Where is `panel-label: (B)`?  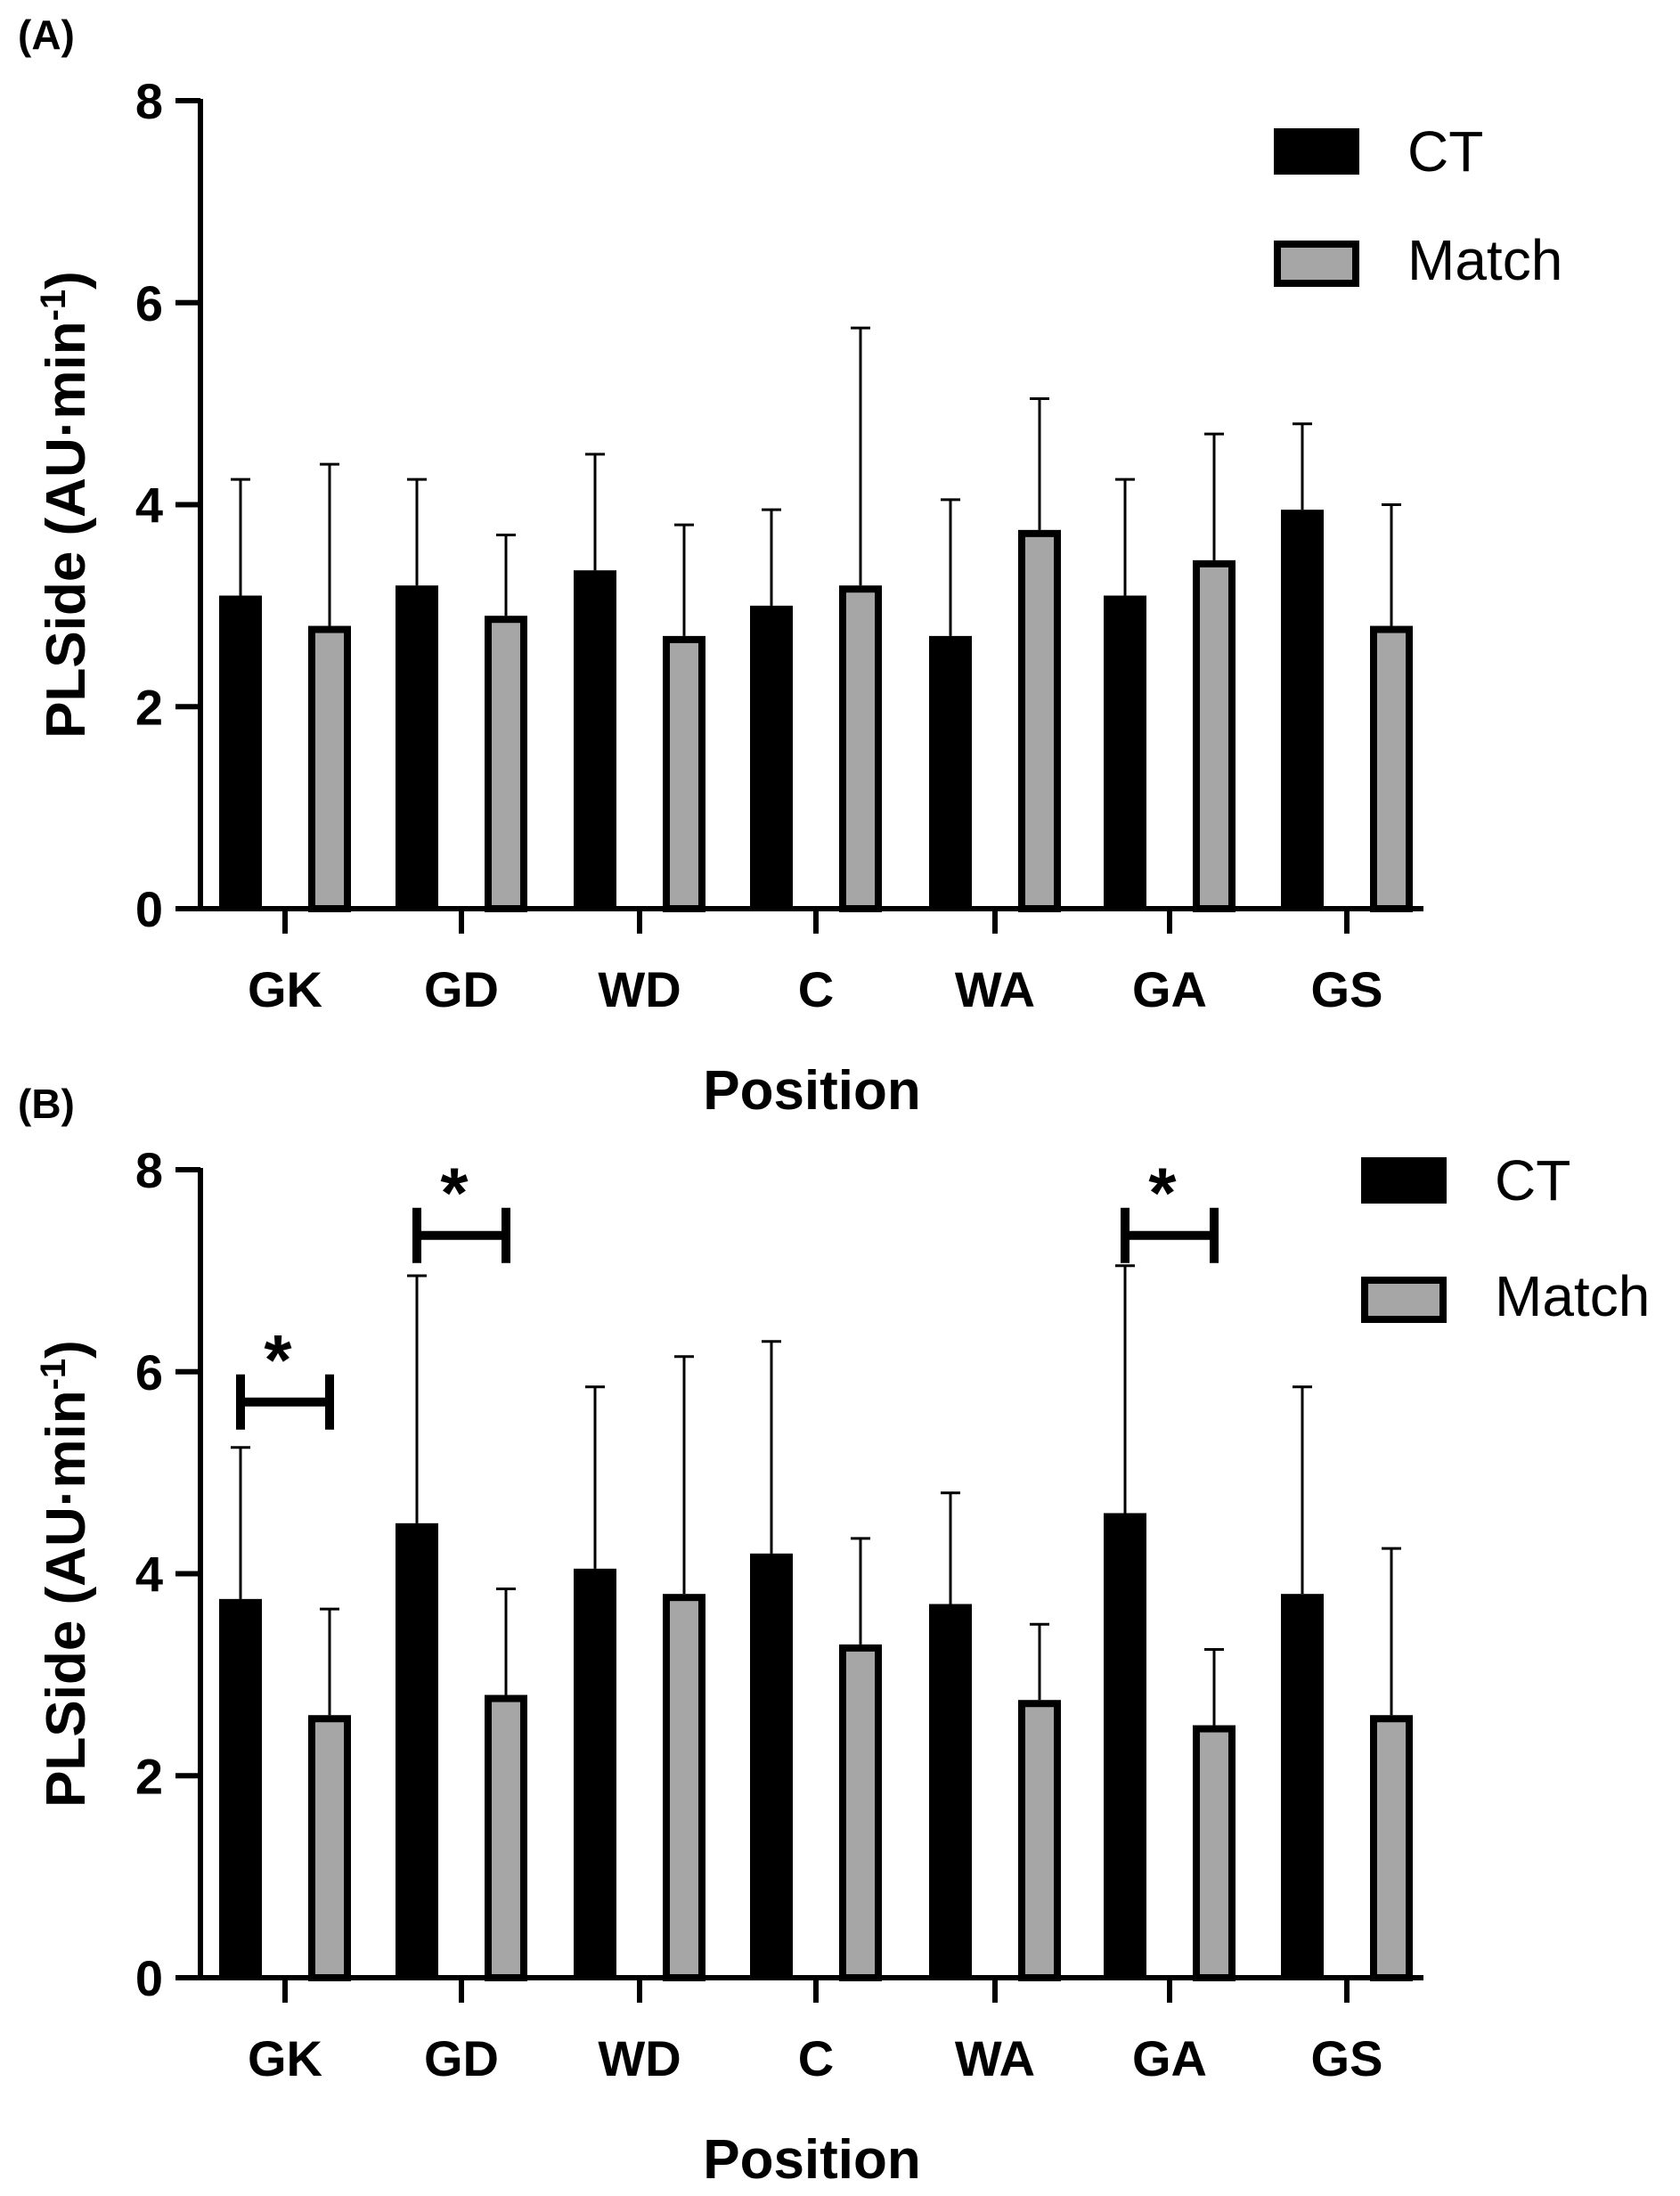 panel-label: (B) is located at coordinates (46, 1104).